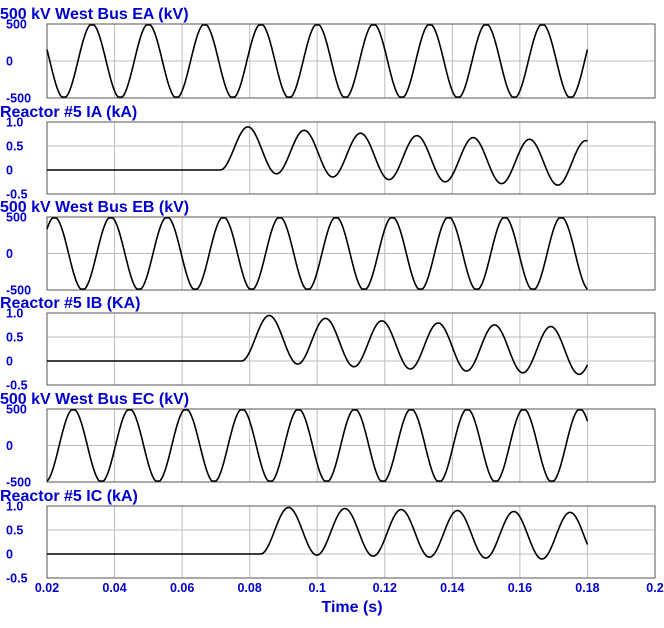 The height and width of the screenshot is (628, 664). I want to click on x-tick-label: 0.08, so click(249, 588).